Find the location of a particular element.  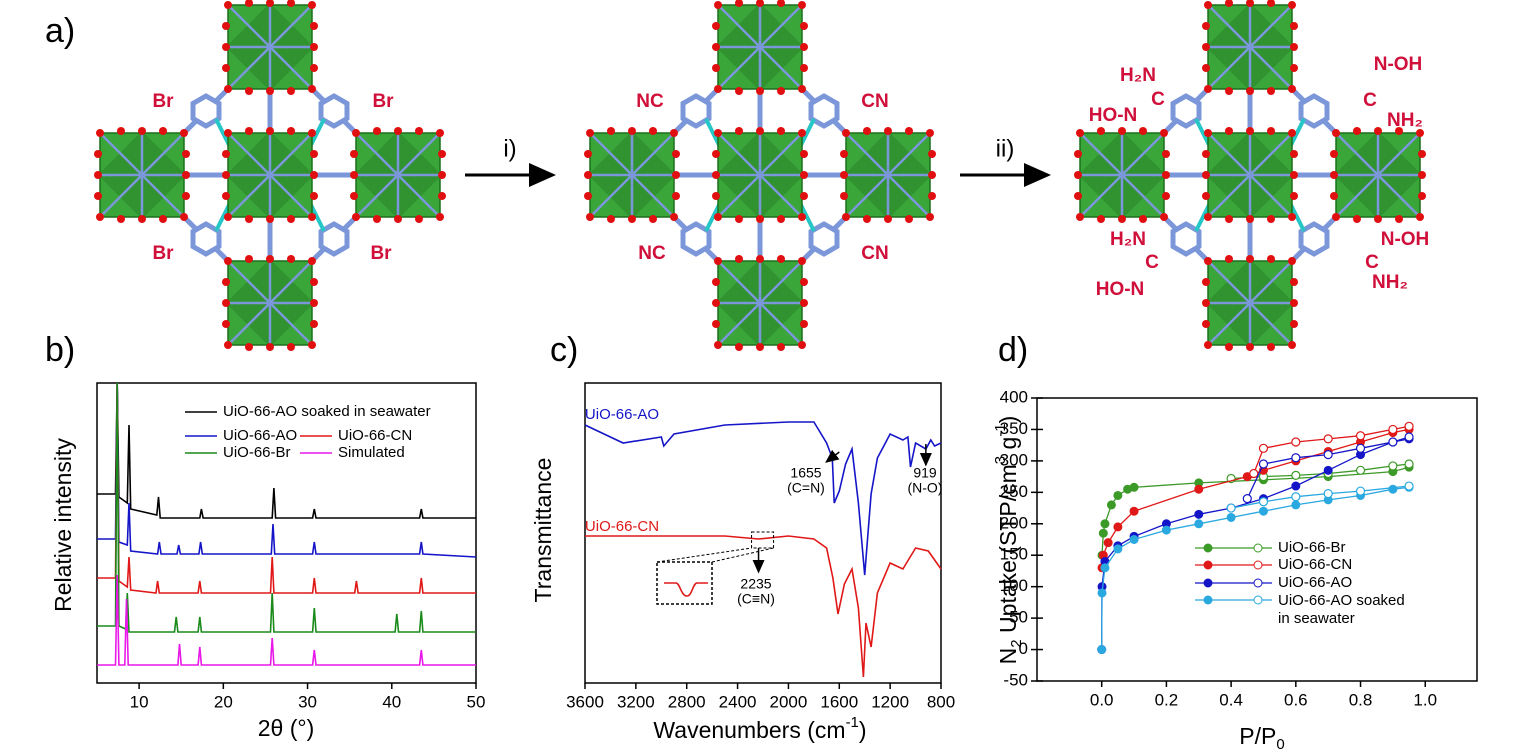

group-label: NH₂ is located at coordinates (1390, 282).